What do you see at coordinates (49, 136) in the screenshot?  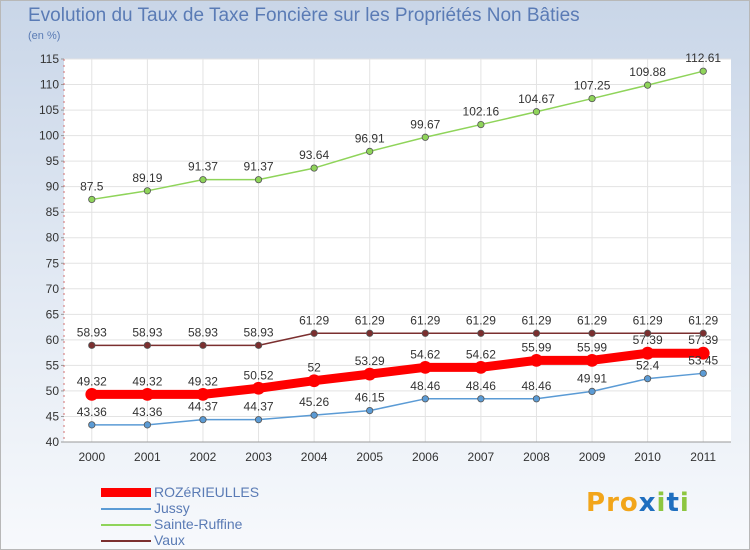 I see `y-tick-label: 100` at bounding box center [49, 136].